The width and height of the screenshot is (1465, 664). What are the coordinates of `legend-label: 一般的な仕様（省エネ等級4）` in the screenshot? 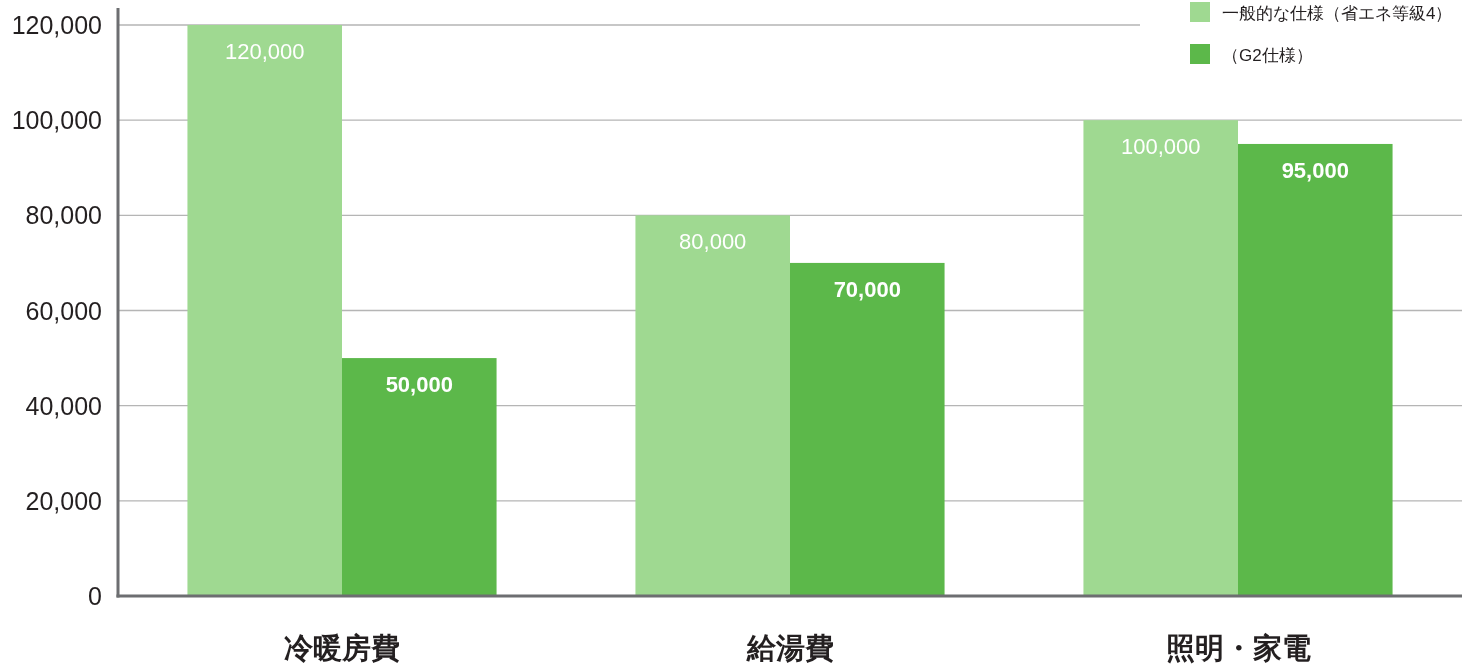 It's located at (1337, 13).